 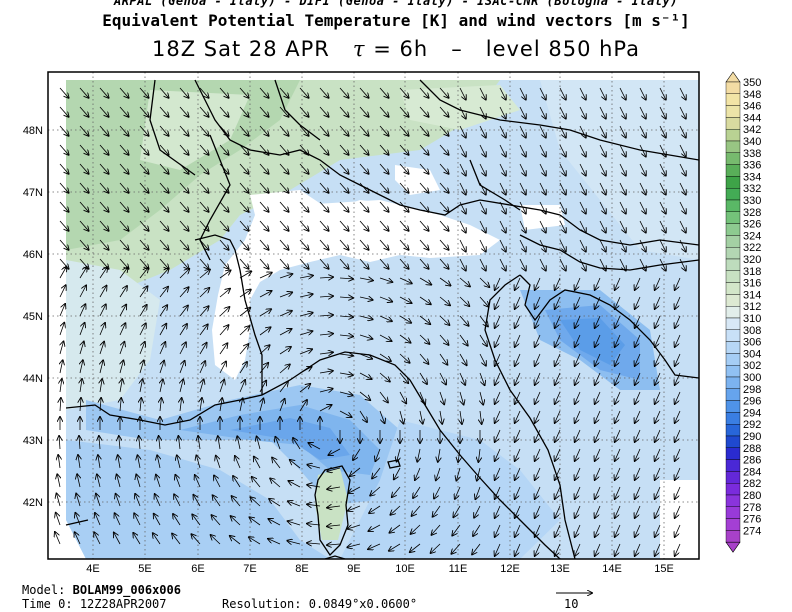 I want to click on colorbar-label: 326, so click(x=752, y=225).